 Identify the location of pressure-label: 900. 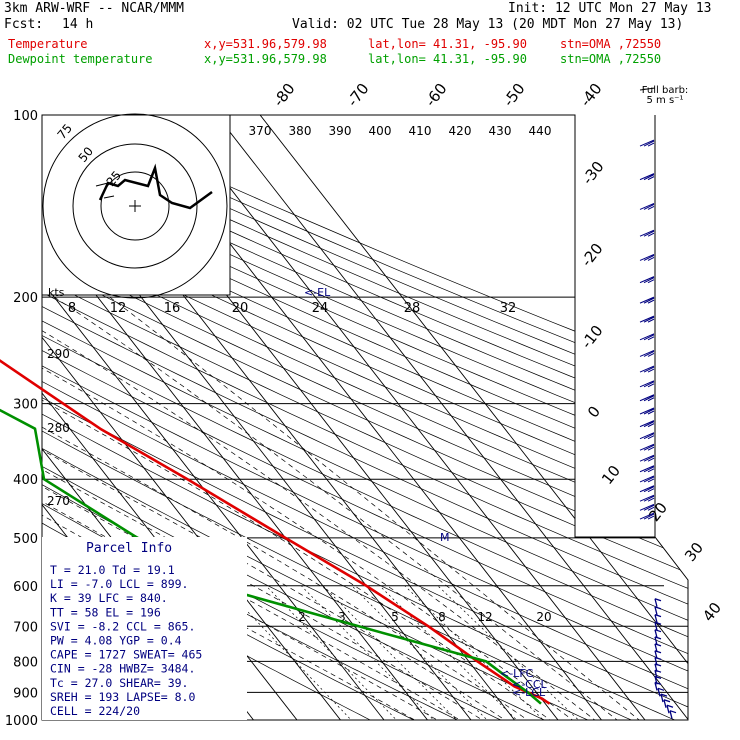
(25, 693).